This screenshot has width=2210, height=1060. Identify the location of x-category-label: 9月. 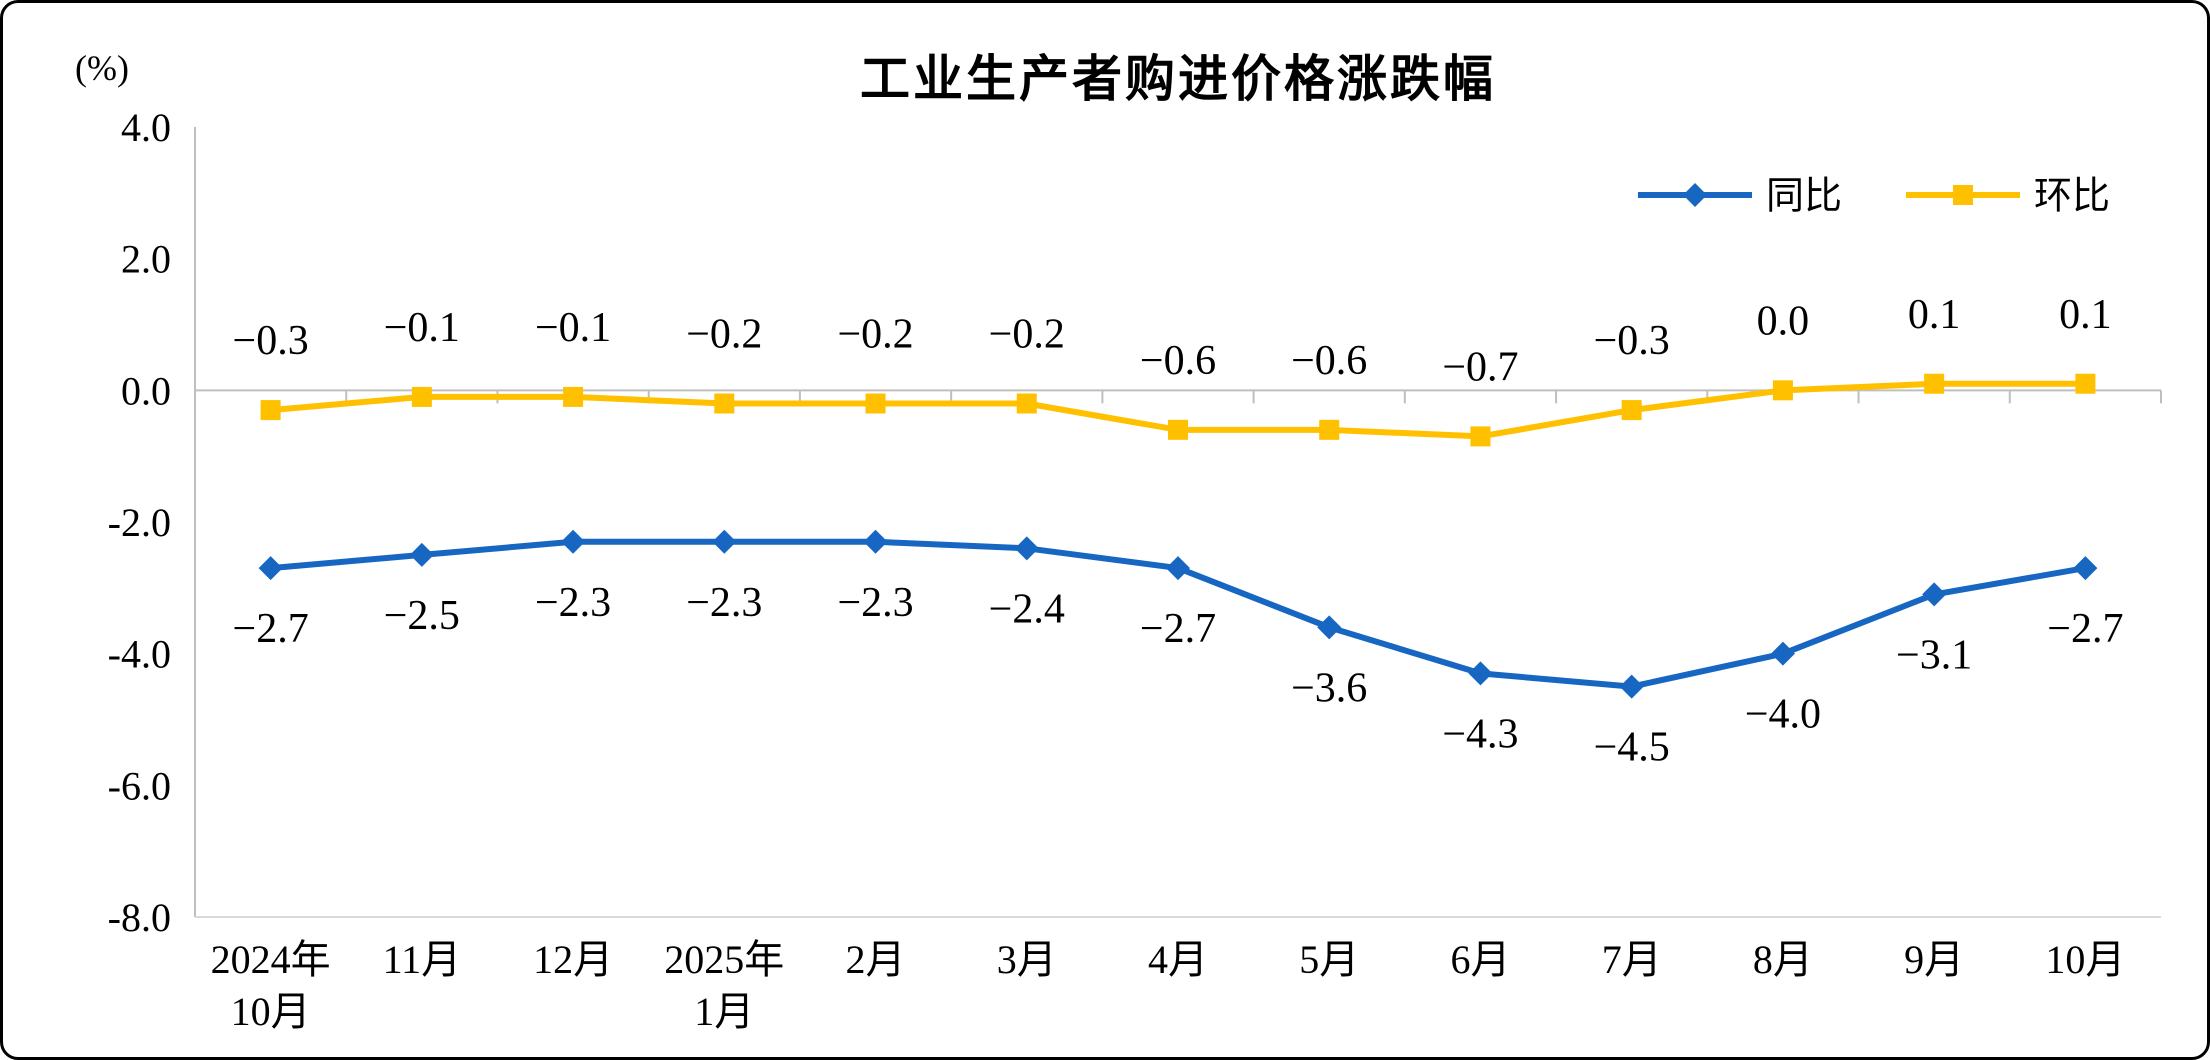
(1934, 959).